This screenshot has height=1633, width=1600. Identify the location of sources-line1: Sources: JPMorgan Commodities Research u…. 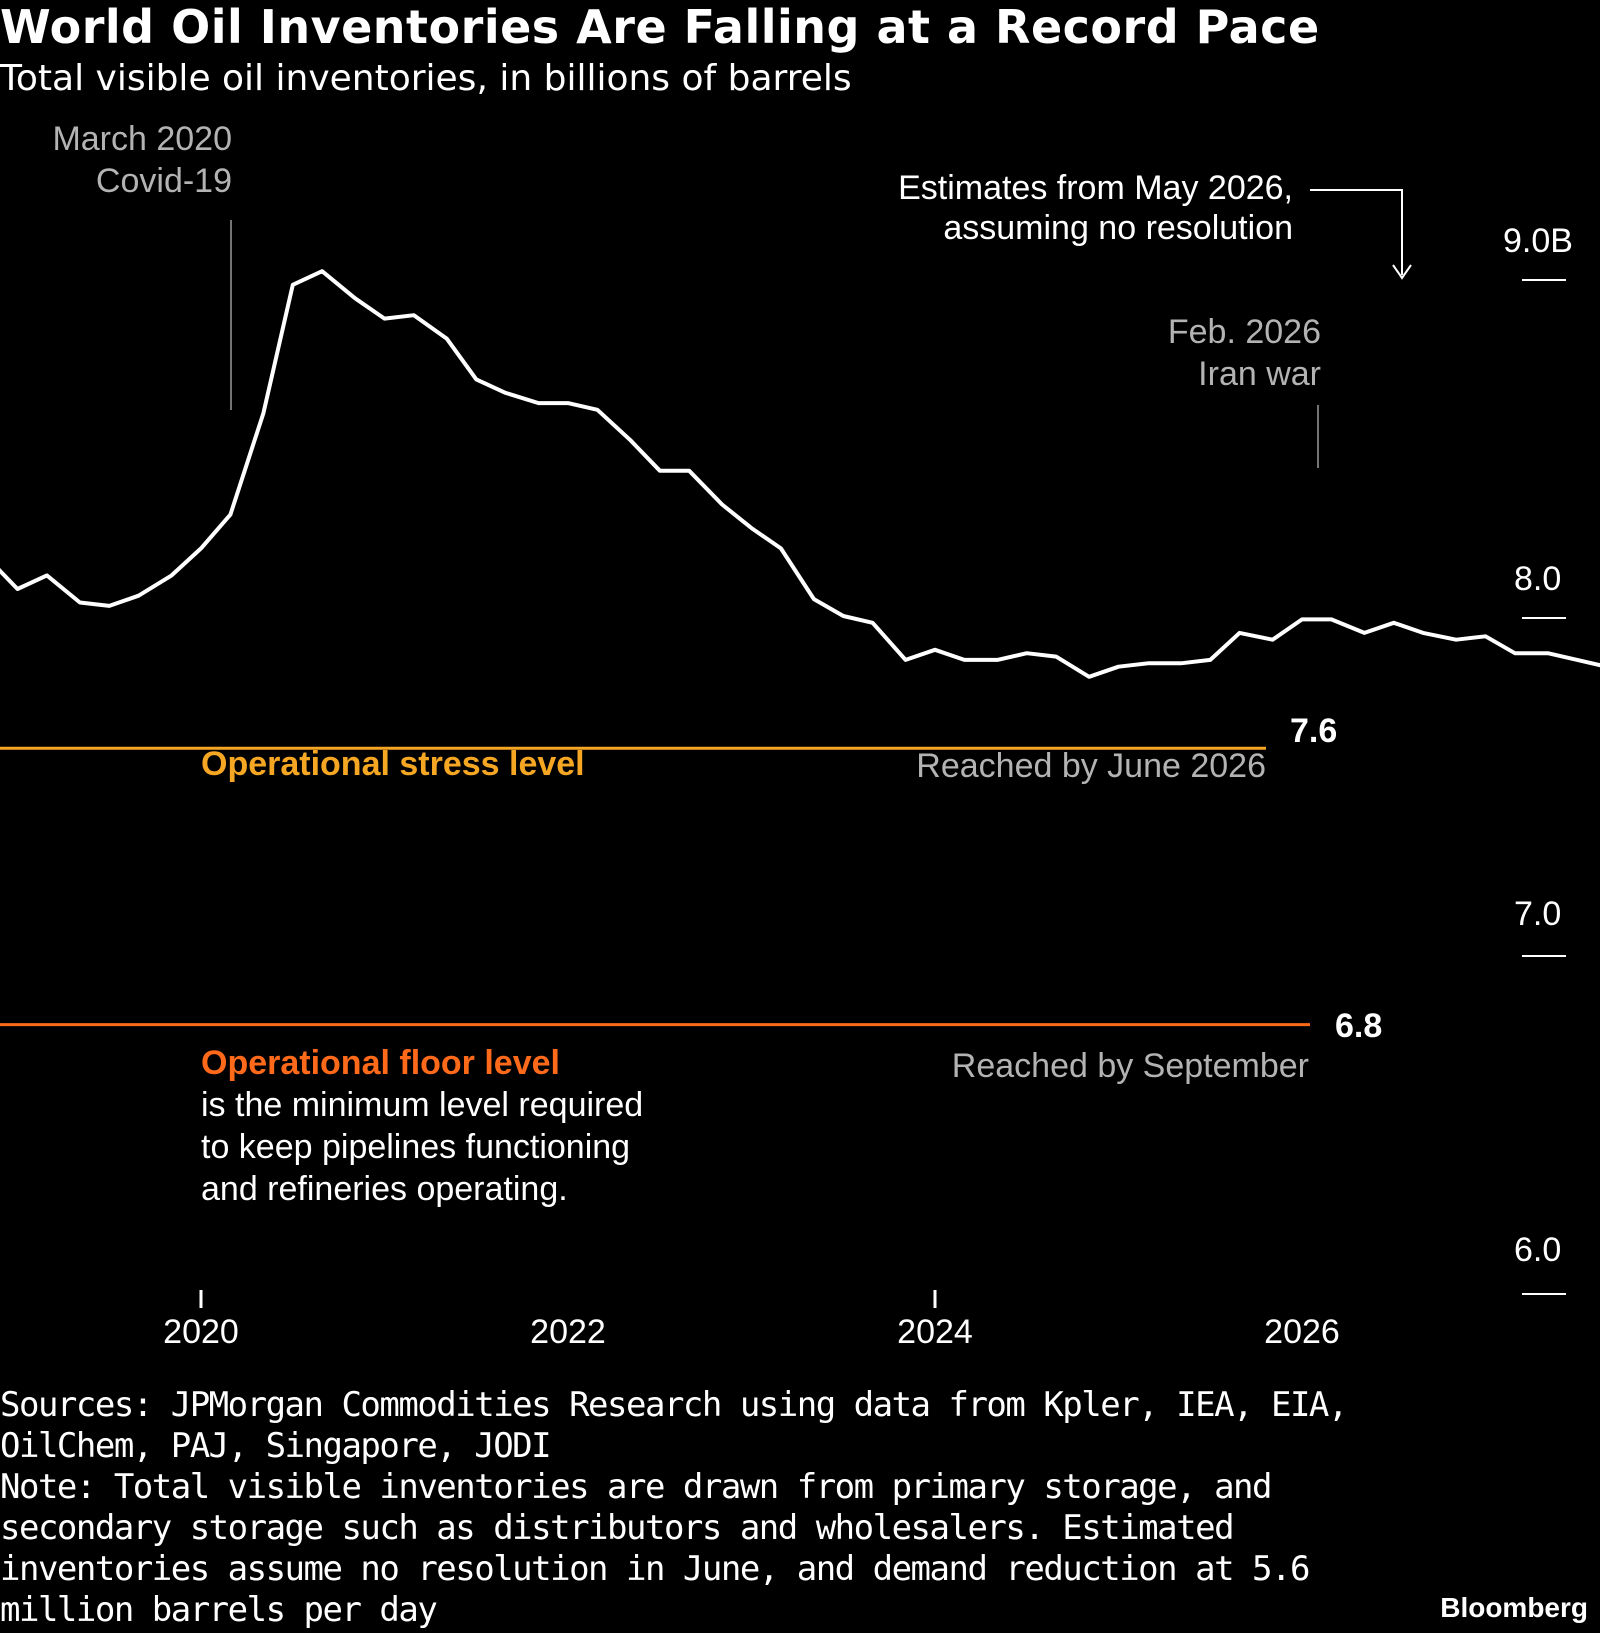
(674, 1405).